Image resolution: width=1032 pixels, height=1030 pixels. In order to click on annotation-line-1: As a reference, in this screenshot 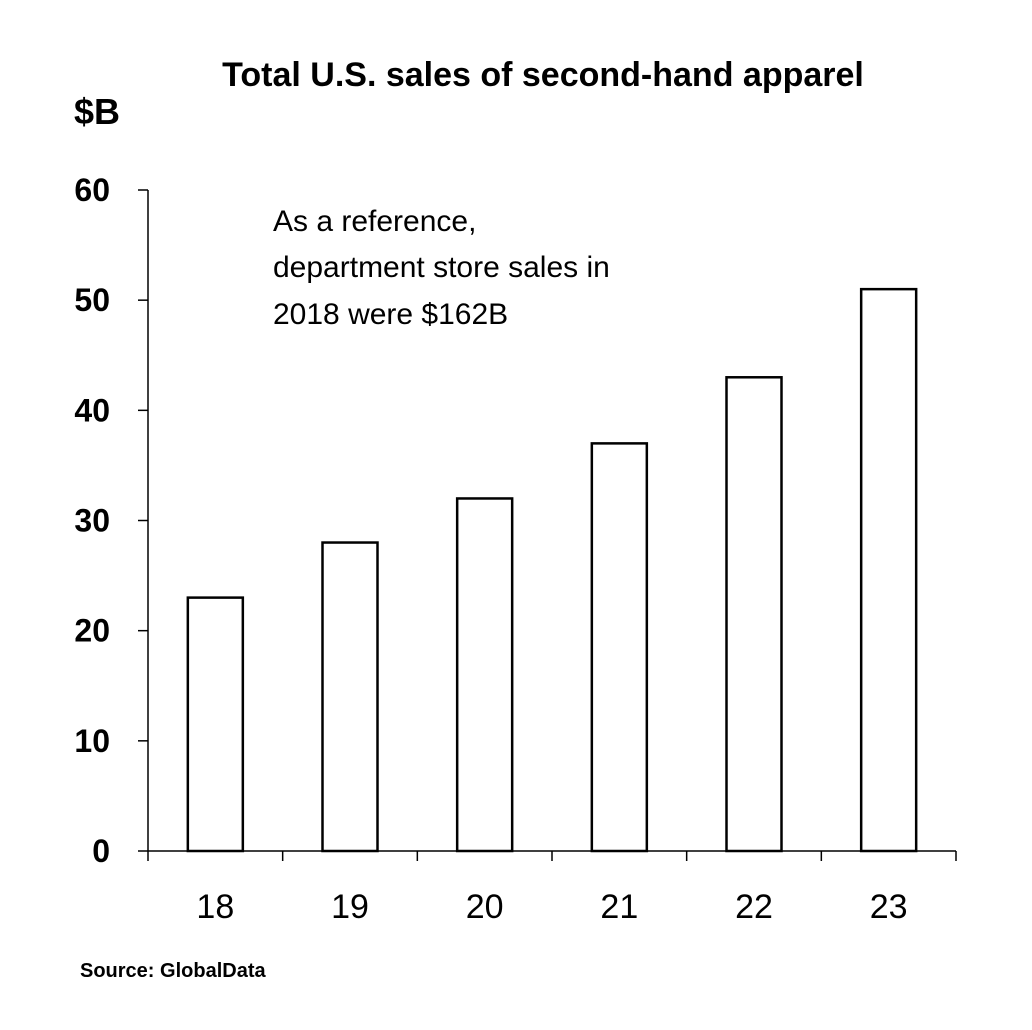, I will do `click(374, 221)`.